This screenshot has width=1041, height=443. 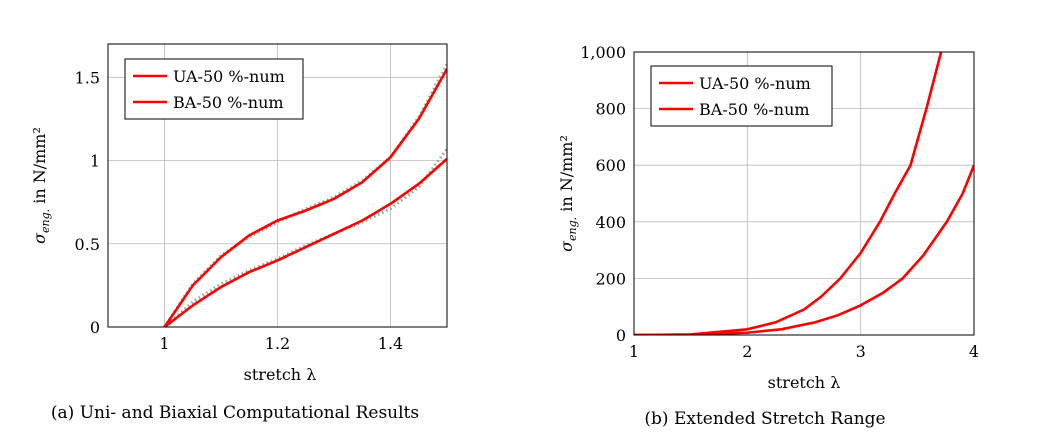 What do you see at coordinates (87, 77) in the screenshot?
I see `y-tick-label: 1.5` at bounding box center [87, 77].